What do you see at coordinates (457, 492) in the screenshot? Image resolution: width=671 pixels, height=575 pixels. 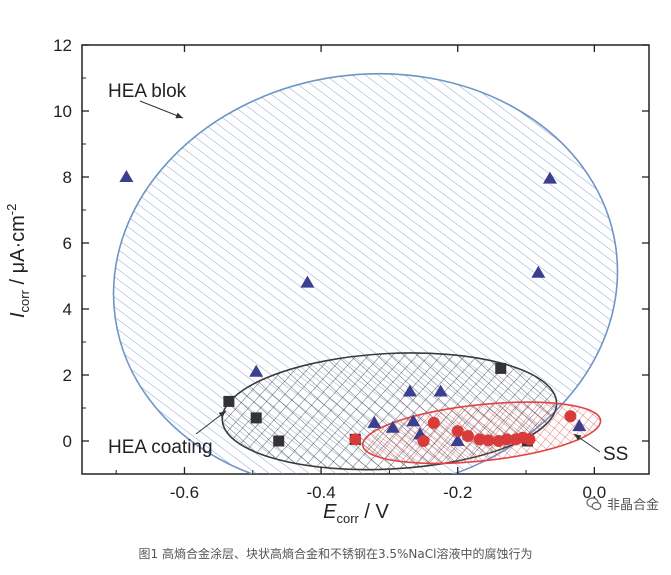 I see `x-tick-label: -0.2` at bounding box center [457, 492].